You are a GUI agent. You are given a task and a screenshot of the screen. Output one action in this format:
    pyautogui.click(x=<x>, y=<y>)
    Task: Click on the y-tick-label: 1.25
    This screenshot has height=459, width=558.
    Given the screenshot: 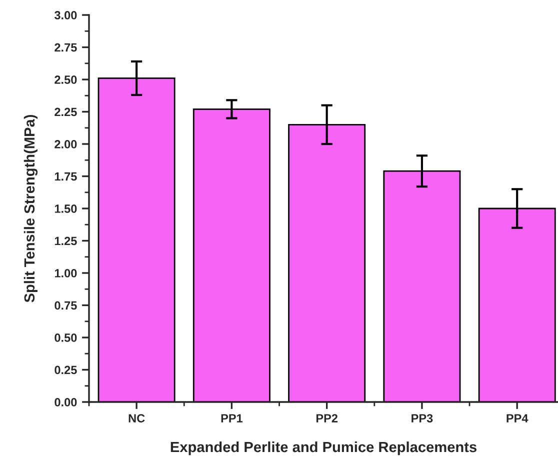 What is the action you would take?
    pyautogui.click(x=65, y=241)
    